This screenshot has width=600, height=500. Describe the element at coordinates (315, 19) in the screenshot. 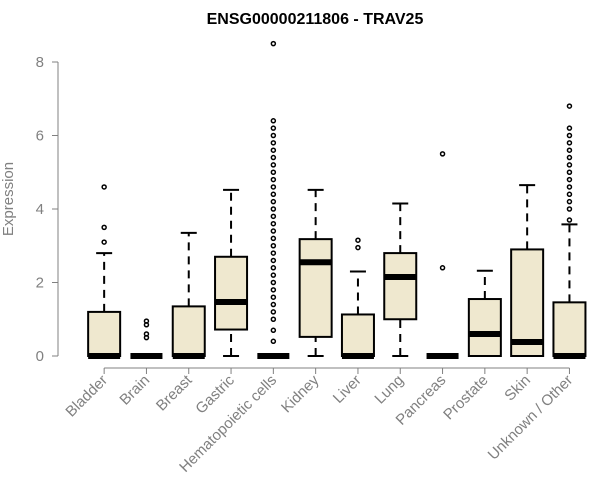

I see `chart-title: ENSG00000211806 - TRAV25` at that location.